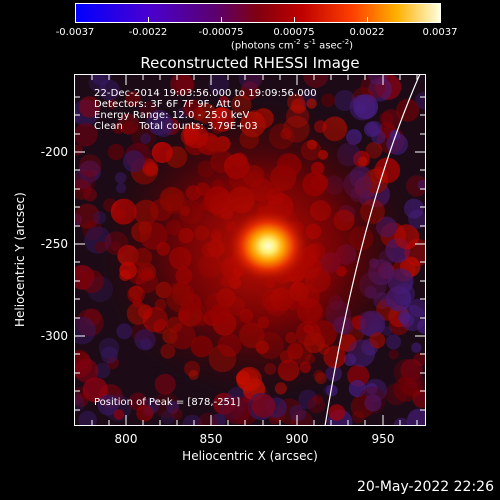 This screenshot has width=500, height=500. I want to click on info-energy-range: Energy Range: 12.0 - 25.0 keV, so click(172, 115).